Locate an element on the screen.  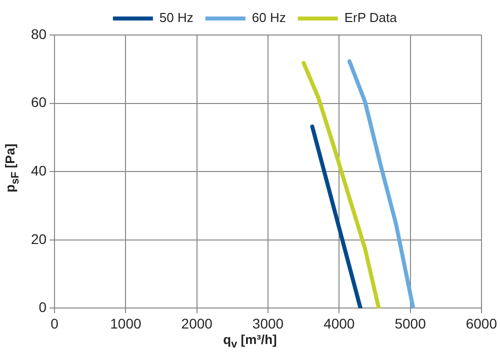
x-tick-label: 6000 is located at coordinates (482, 323).